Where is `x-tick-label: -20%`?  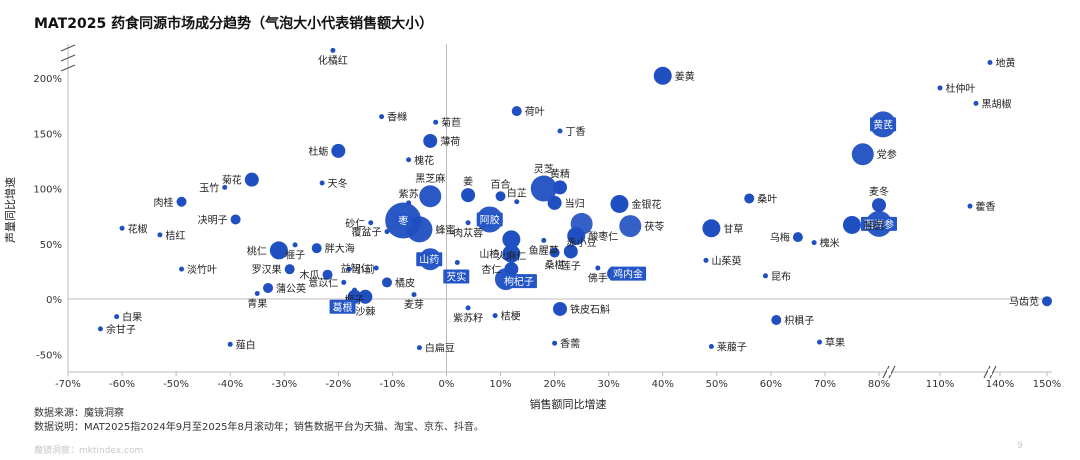
x-tick-label: -20% is located at coordinates (338, 384).